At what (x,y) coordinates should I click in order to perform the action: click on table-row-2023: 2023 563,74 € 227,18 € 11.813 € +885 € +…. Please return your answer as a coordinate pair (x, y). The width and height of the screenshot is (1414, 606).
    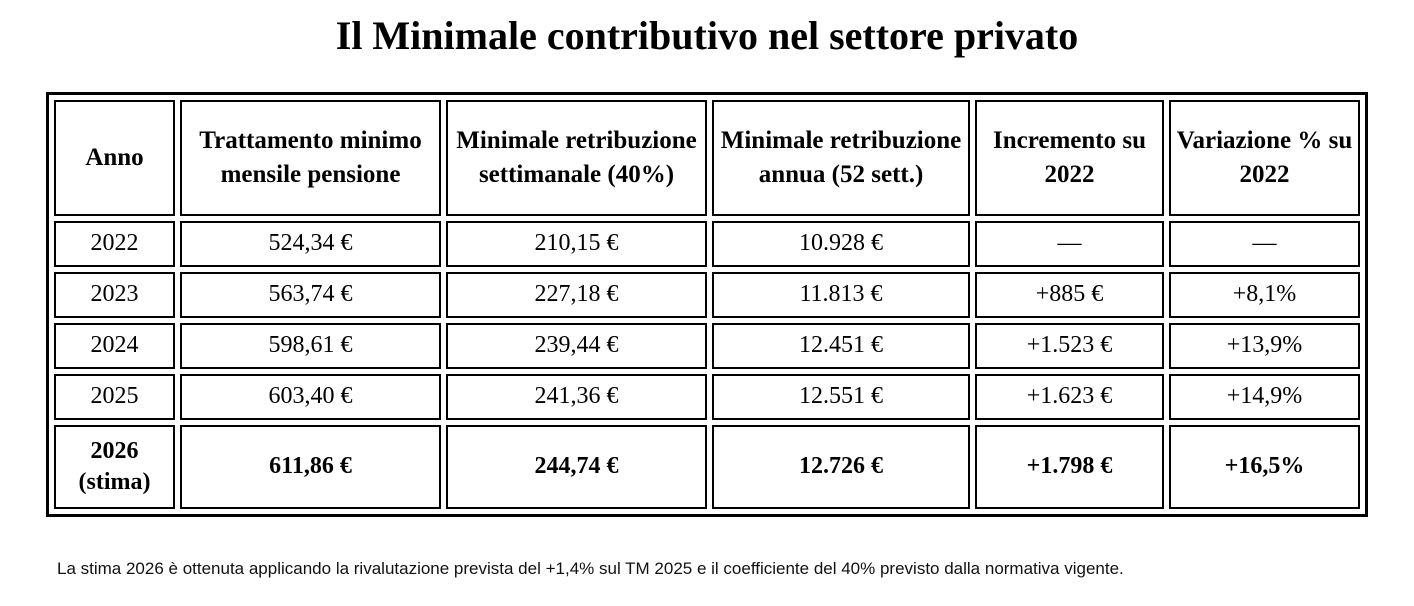
    Looking at the image, I should click on (707, 295).